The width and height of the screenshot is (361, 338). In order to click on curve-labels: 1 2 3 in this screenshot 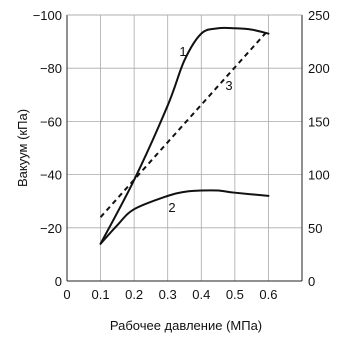, I will do `click(200, 129)`.